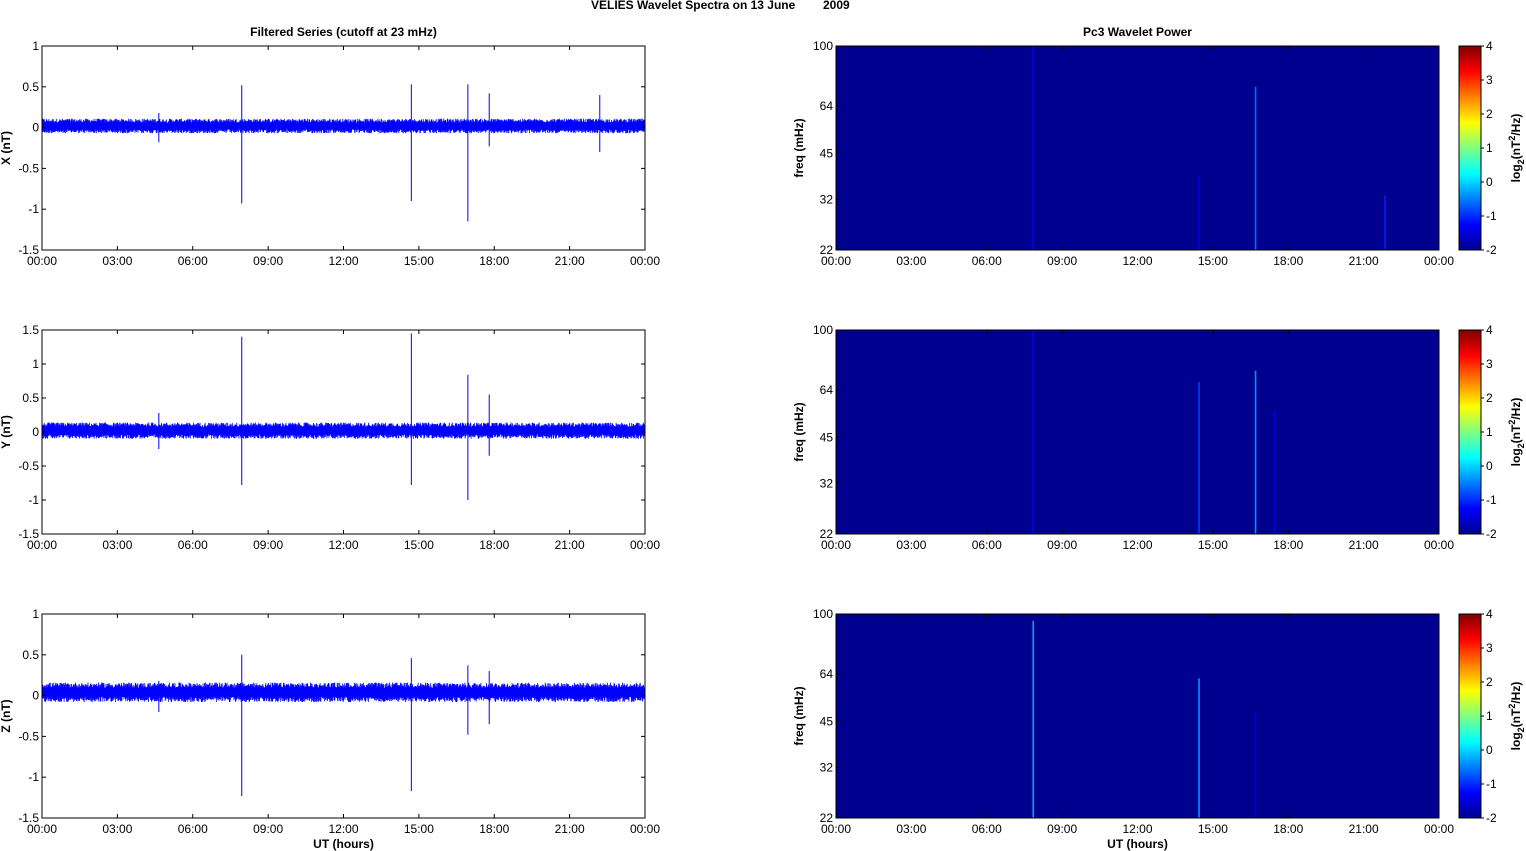 This screenshot has height=851, width=1526. Describe the element at coordinates (343, 844) in the screenshot. I see `series-x-axis-label: UT (hours)` at that location.